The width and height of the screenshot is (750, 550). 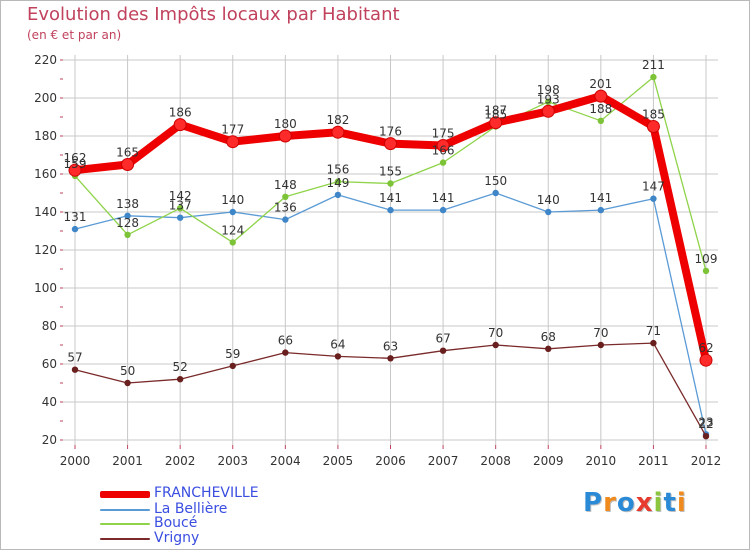 I want to click on data-label: 50, so click(x=127, y=371).